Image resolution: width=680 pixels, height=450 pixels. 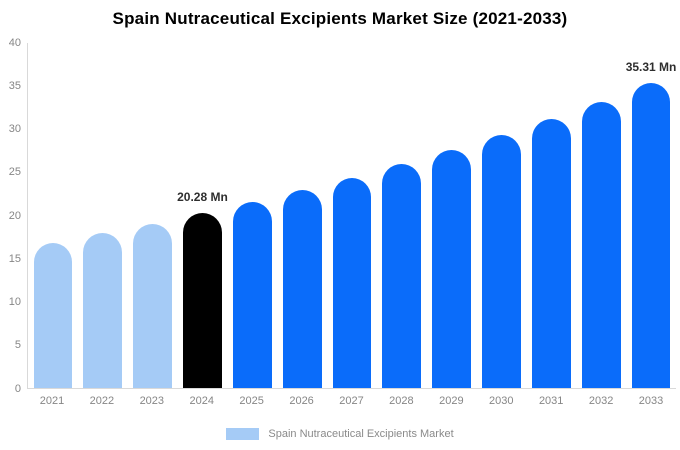 I want to click on bar-value-label-2024: 20.28 Mn, so click(x=202, y=197).